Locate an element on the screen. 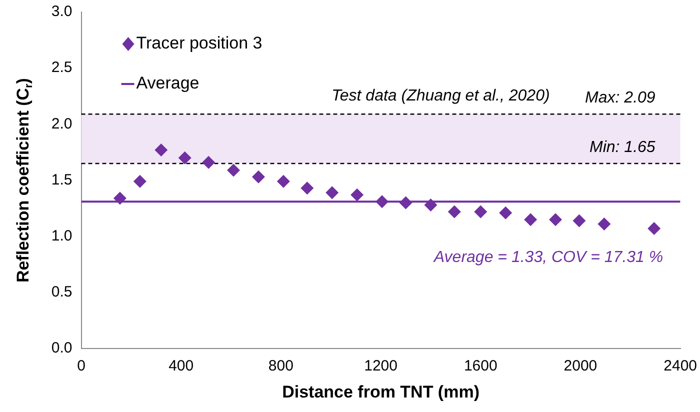  ref-line-label: Max: 2.09 is located at coordinates (620, 98).